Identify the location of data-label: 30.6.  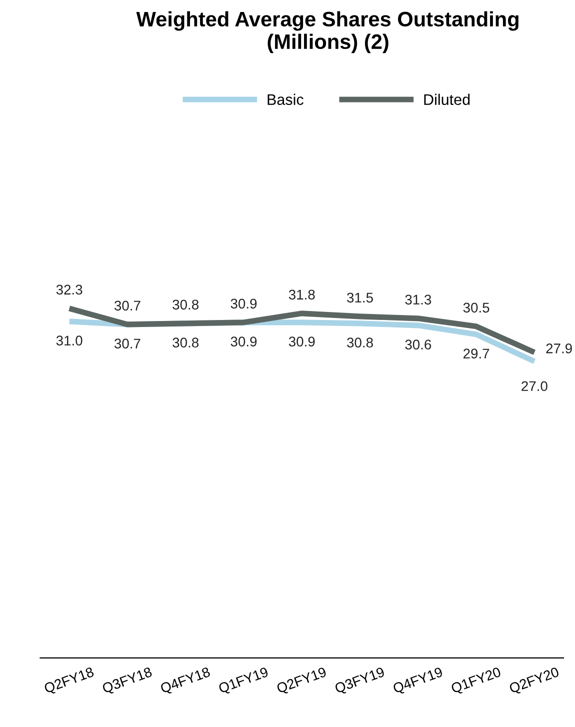
(418, 345).